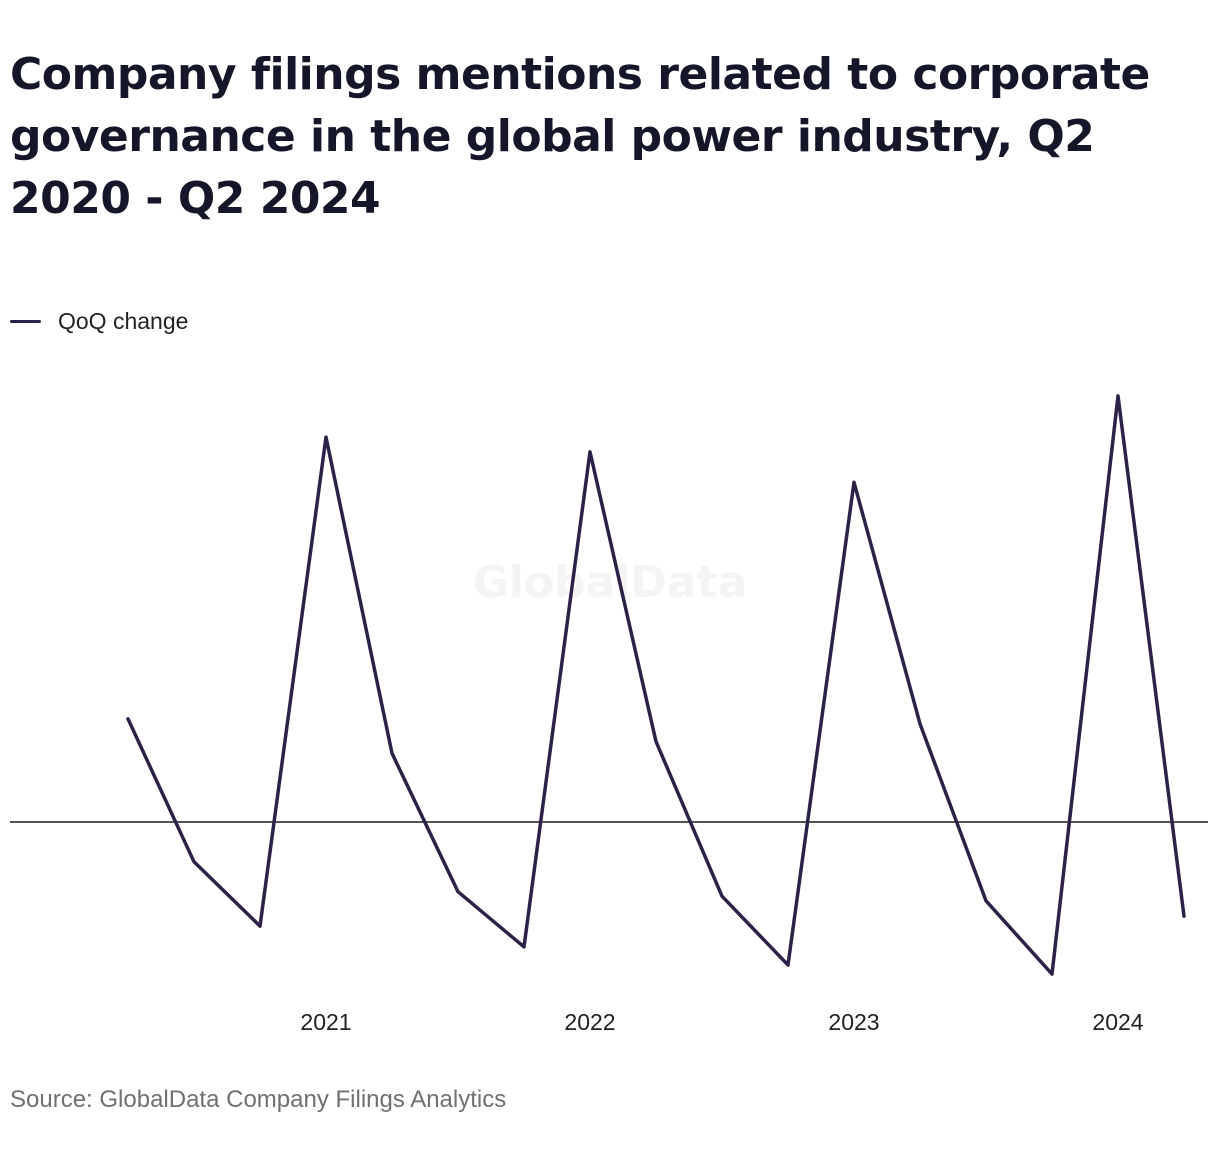 This screenshot has height=1160, width=1220. What do you see at coordinates (1052, 974) in the screenshot?
I see `data-point-q4-2023` at bounding box center [1052, 974].